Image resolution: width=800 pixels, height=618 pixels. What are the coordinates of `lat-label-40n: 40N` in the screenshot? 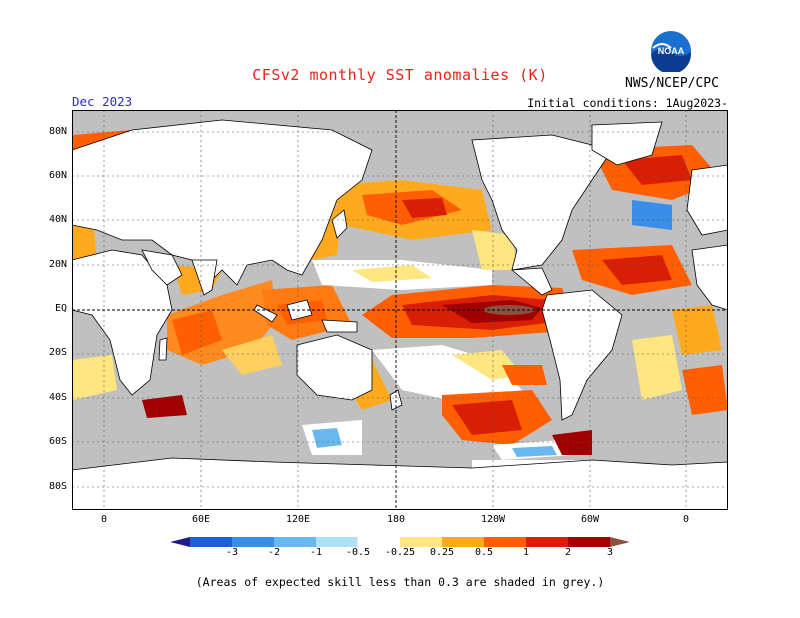 It's located at (57, 219).